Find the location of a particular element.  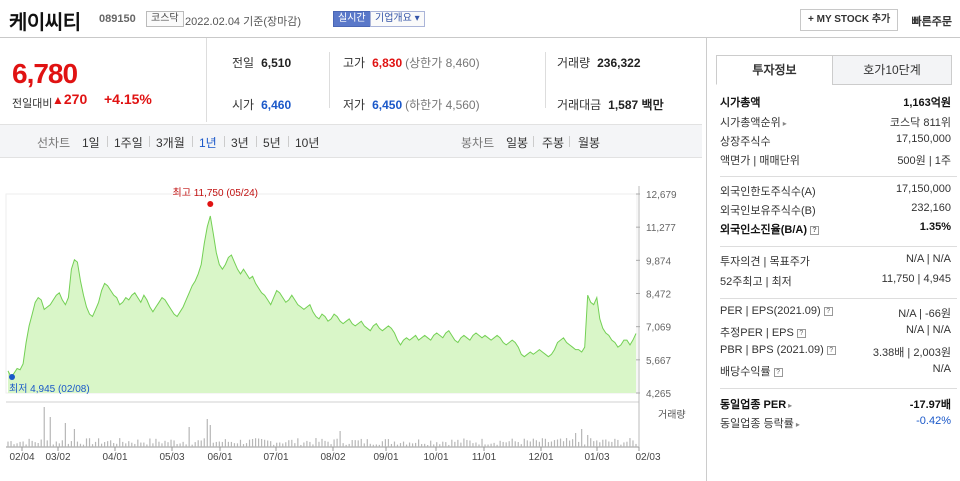

stat-value: 1,587 is located at coordinates (623, 105).